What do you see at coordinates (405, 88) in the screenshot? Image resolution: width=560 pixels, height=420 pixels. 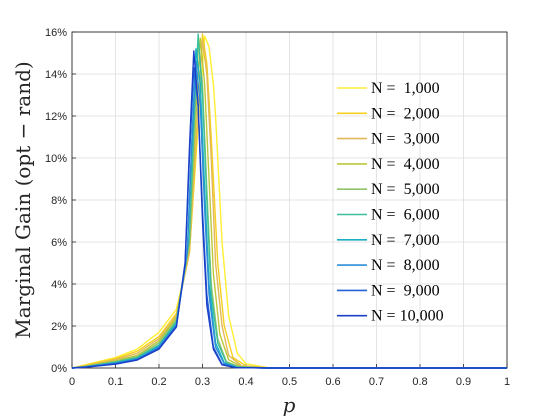 I see `legend-label: N = 1,000` at bounding box center [405, 88].